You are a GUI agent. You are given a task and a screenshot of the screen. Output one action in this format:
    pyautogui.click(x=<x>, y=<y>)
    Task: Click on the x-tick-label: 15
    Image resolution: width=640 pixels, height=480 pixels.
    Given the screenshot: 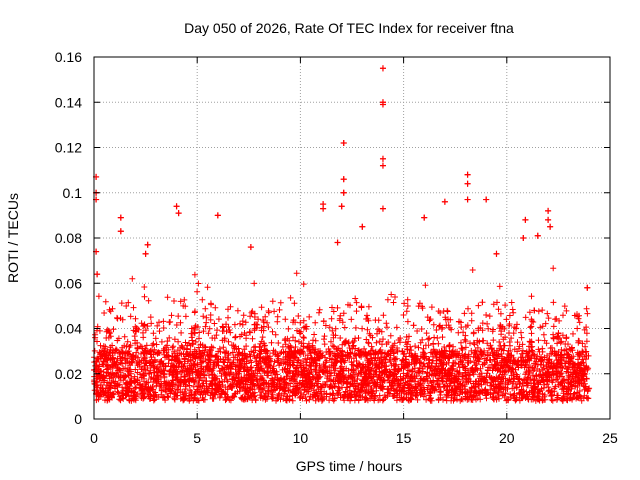 What is the action you would take?
    pyautogui.click(x=404, y=438)
    